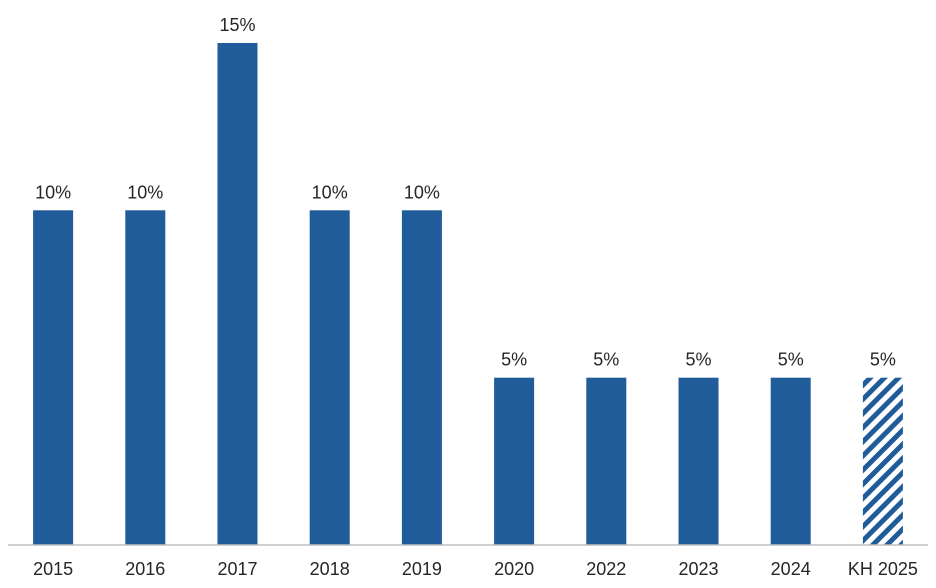 The width and height of the screenshot is (936, 588). Describe the element at coordinates (514, 461) in the screenshot. I see `bar-2020` at that location.